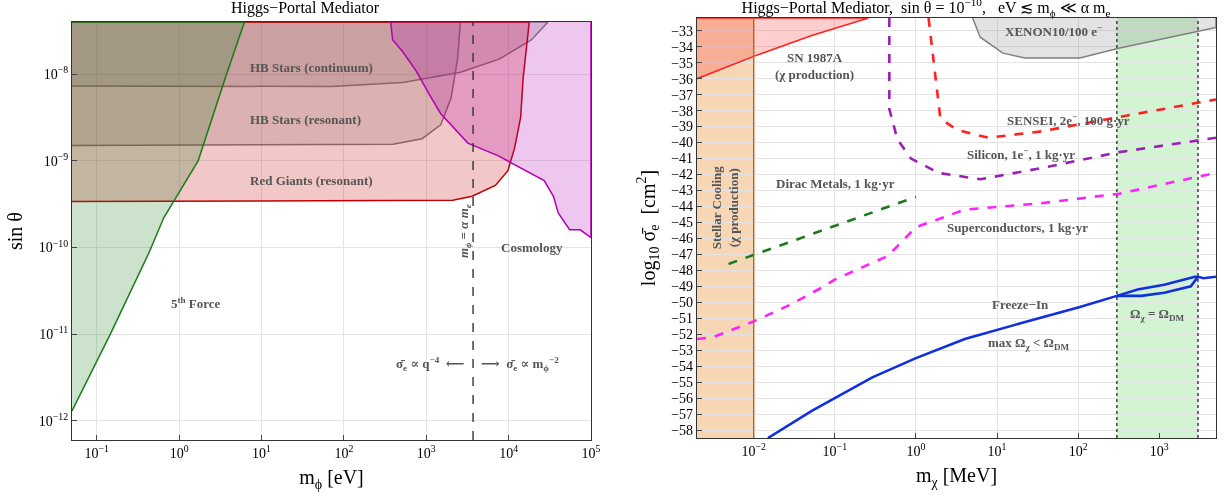  Describe the element at coordinates (682, 335) in the screenshot. I see `y-tick-label: −52` at that location.